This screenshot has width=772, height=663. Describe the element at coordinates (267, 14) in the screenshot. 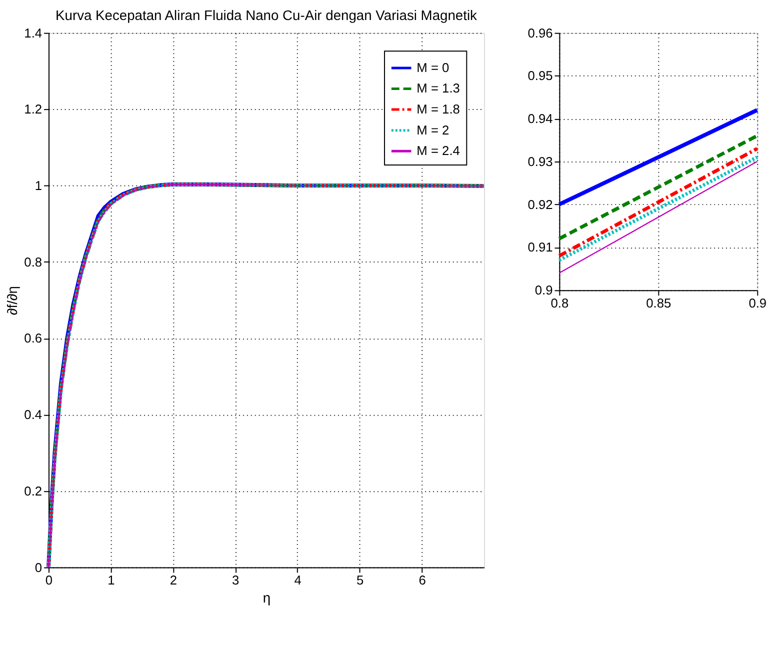

I see `chart-title: Kurva Kecepatan Aliran Fluida Nano Cu-Air dengan Variasi Magnetik` at that location.